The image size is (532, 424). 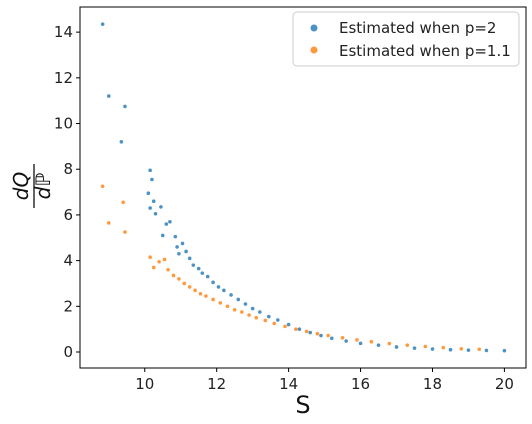 What do you see at coordinates (63, 32) in the screenshot?
I see `y-tick-label: 14` at bounding box center [63, 32].